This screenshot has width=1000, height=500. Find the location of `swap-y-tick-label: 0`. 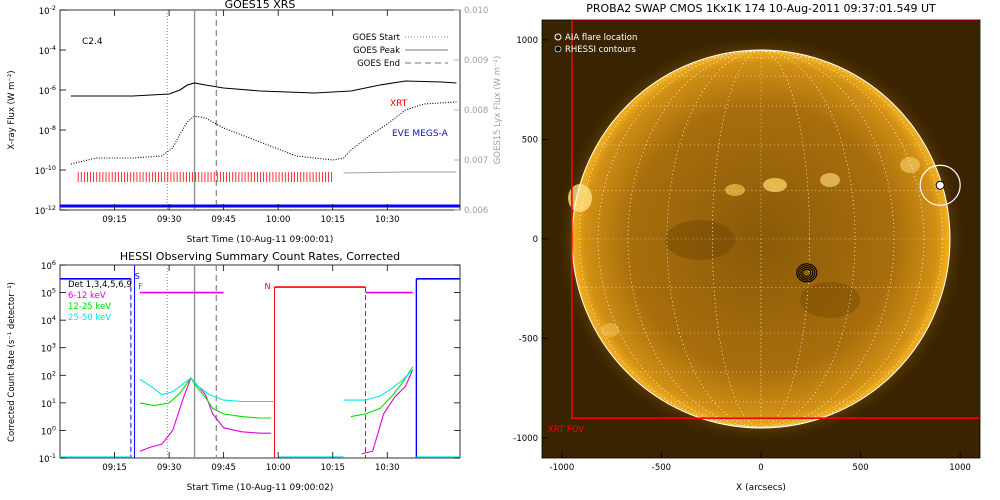

swap-y-tick-label: 0 is located at coordinates (535, 240).